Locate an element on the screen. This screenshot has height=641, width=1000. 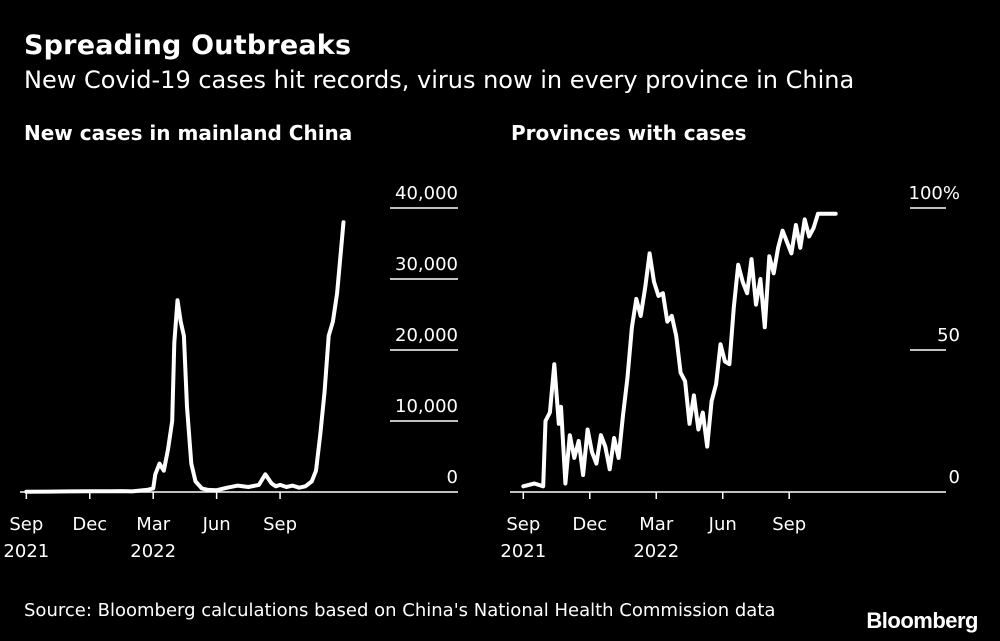
left-x-tick-label-3: Jun is located at coordinates (216, 524).